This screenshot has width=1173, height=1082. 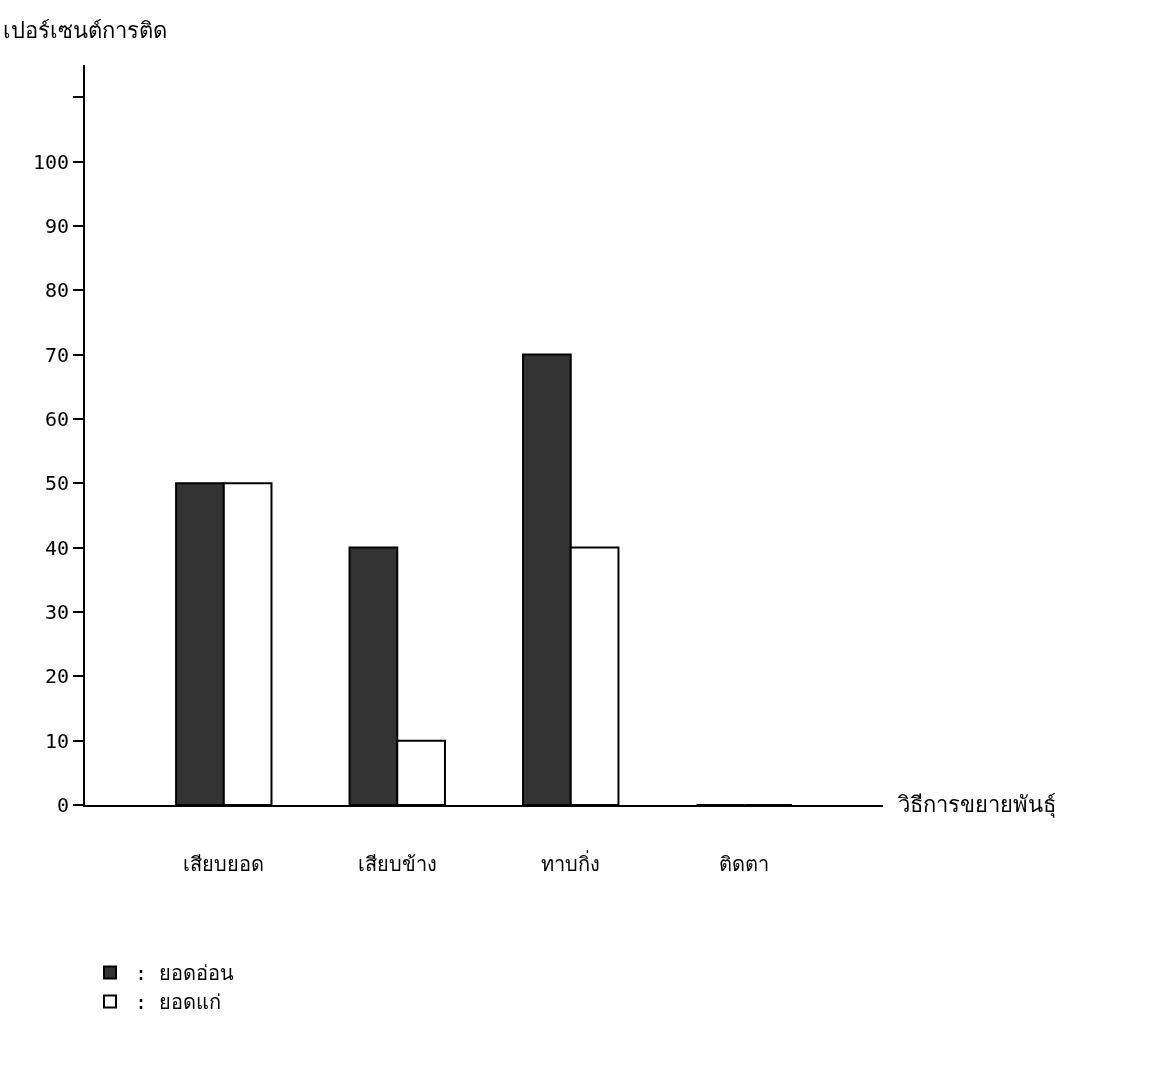 What do you see at coordinates (56, 483) in the screenshot?
I see `y-tick-label: 50` at bounding box center [56, 483].